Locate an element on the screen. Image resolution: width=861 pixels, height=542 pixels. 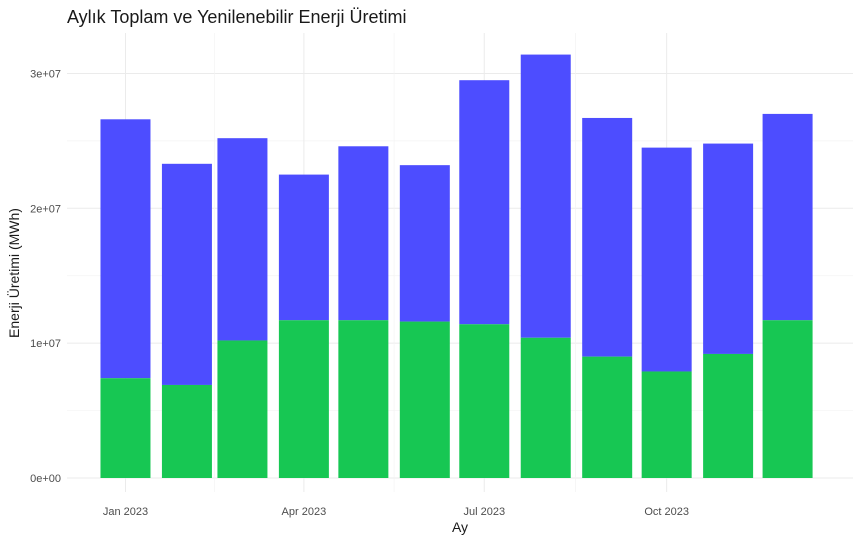
y-tick-label: 3e+07 is located at coordinates (45, 74).